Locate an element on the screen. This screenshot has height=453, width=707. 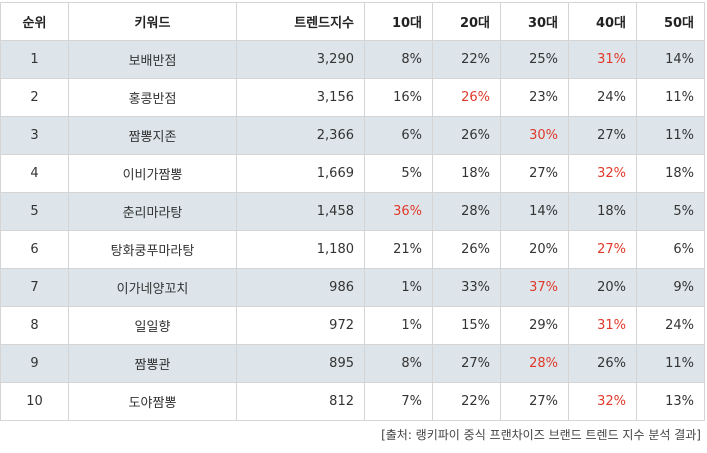
age-50s-cell: 18% is located at coordinates (670, 173).